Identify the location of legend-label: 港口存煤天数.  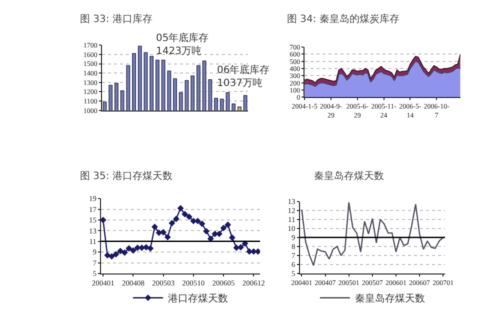
(198, 298).